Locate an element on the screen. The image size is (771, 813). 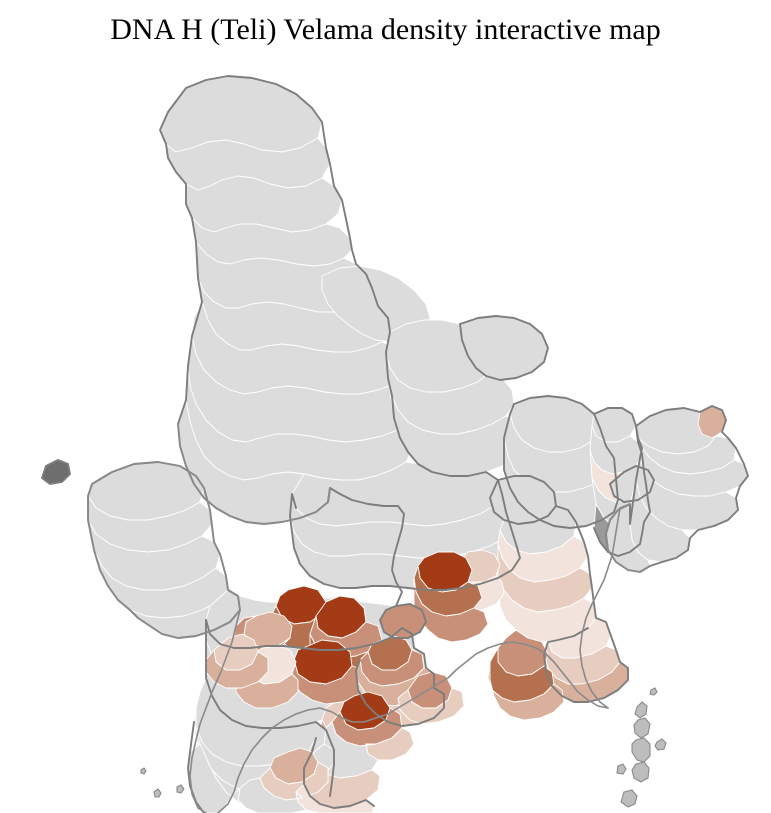
region-andhra-pradesh is located at coordinates (388, 707).